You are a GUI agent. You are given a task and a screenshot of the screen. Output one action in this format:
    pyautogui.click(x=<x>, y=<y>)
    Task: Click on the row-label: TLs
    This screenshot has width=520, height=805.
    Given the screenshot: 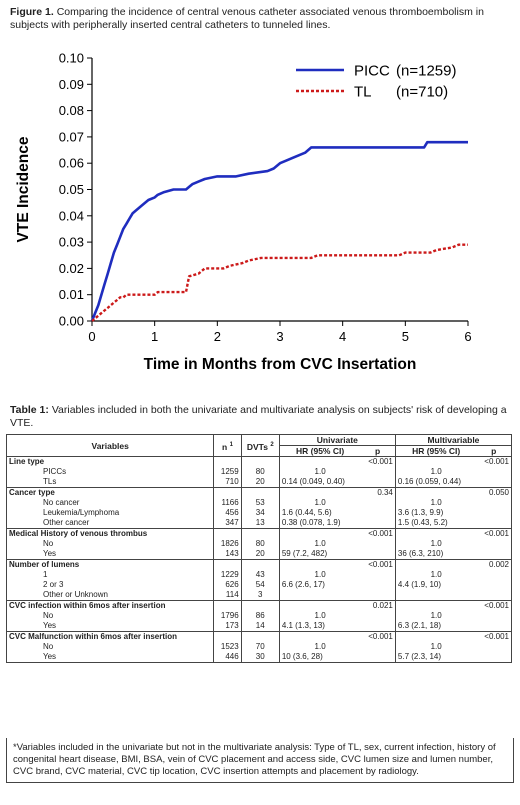 What is the action you would take?
    pyautogui.click(x=110, y=482)
    